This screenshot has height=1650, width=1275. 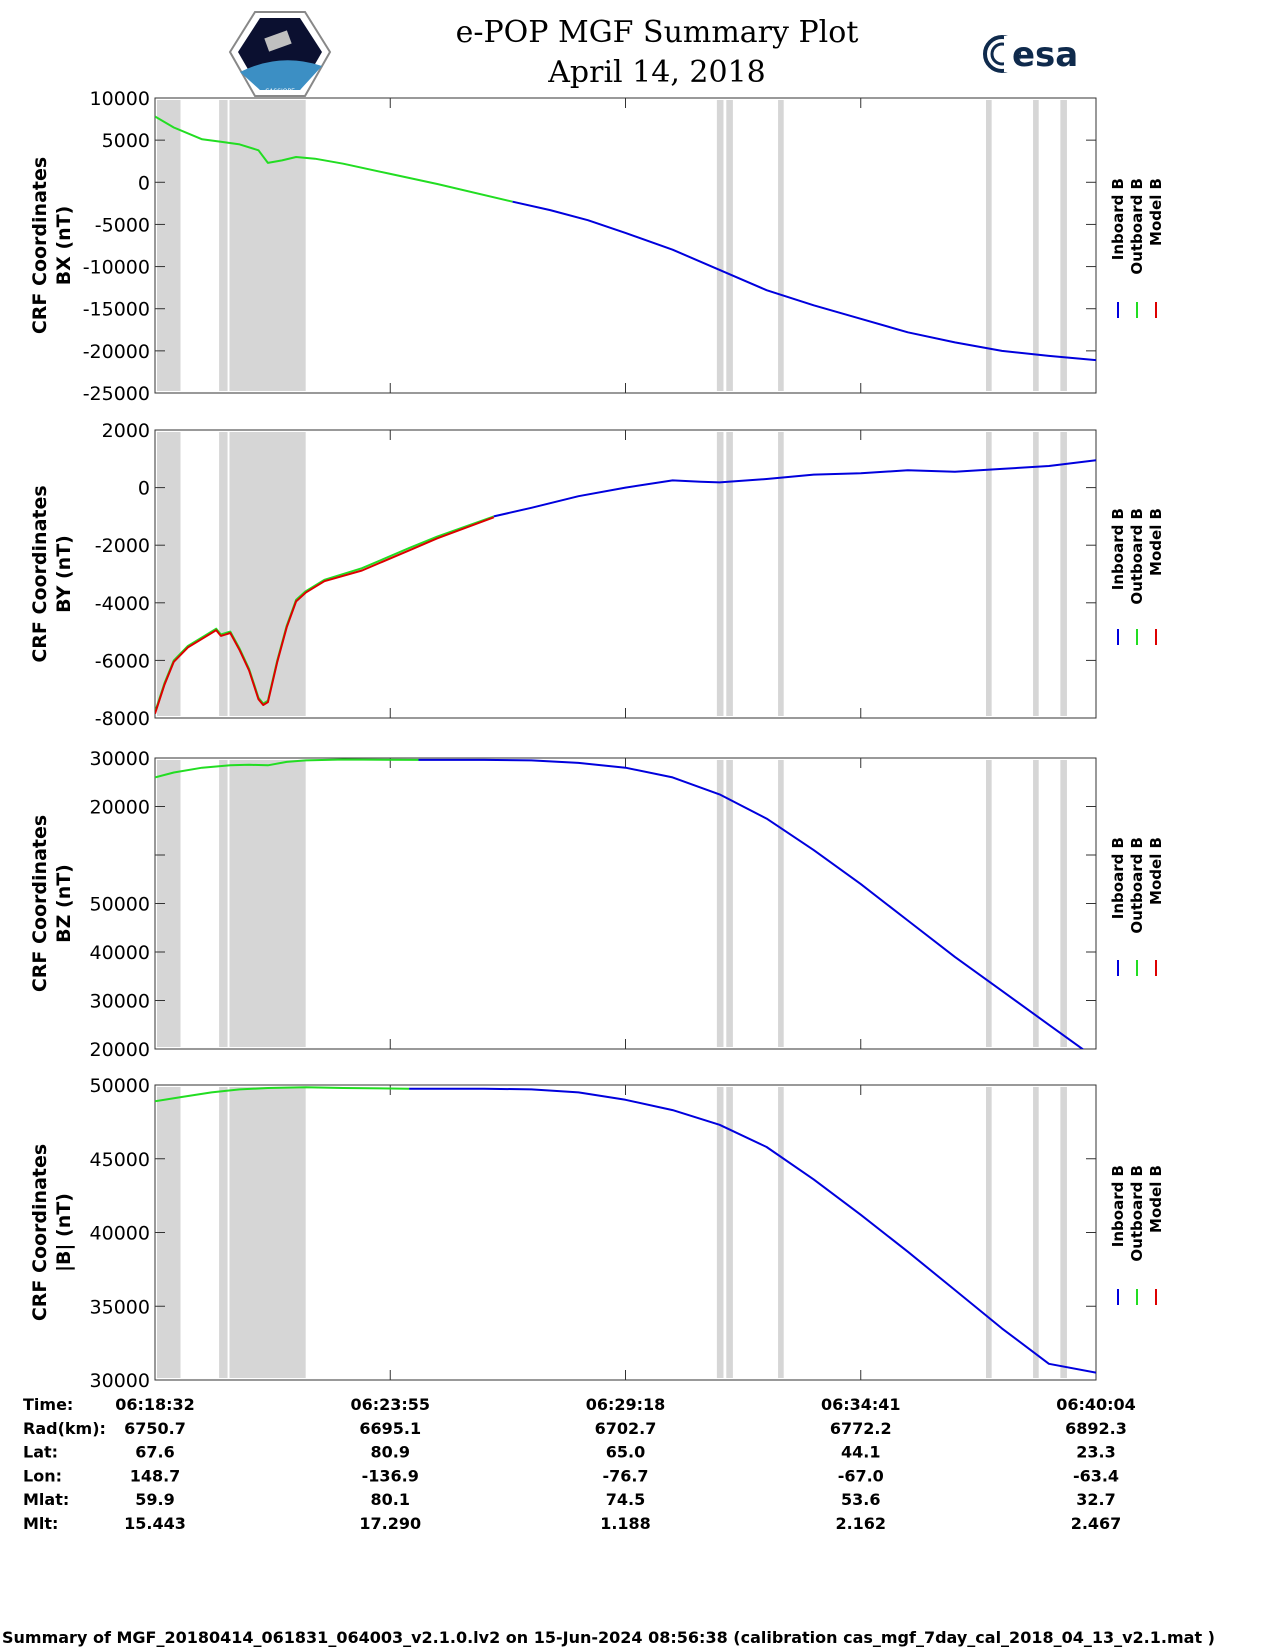 What do you see at coordinates (390, 1452) in the screenshot?
I see `ephemeris-value: 80.9` at bounding box center [390, 1452].